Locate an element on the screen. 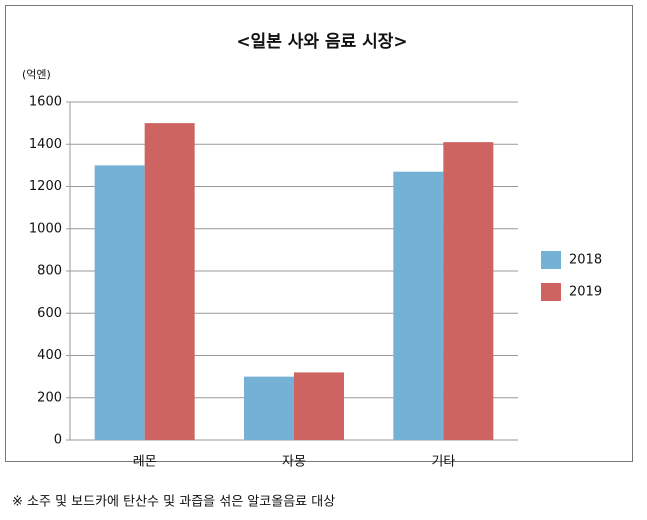 The width and height of the screenshot is (647, 520). x-tick-label: 자몽 is located at coordinates (294, 462).